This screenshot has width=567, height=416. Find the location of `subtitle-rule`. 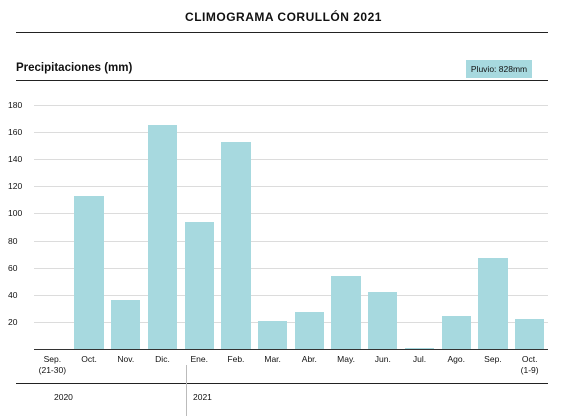

subtitle-rule is located at coordinates (282, 80).